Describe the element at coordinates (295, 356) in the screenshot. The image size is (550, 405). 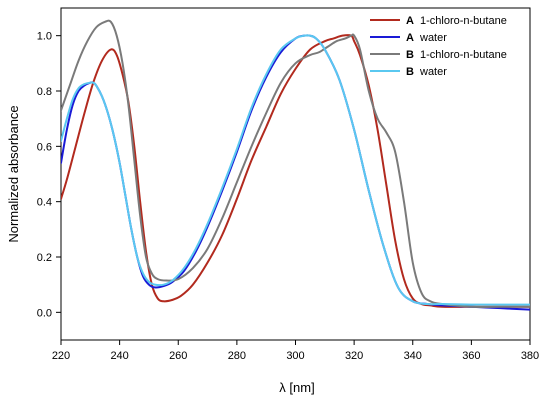
I see `x-tick-label: 300` at that location.